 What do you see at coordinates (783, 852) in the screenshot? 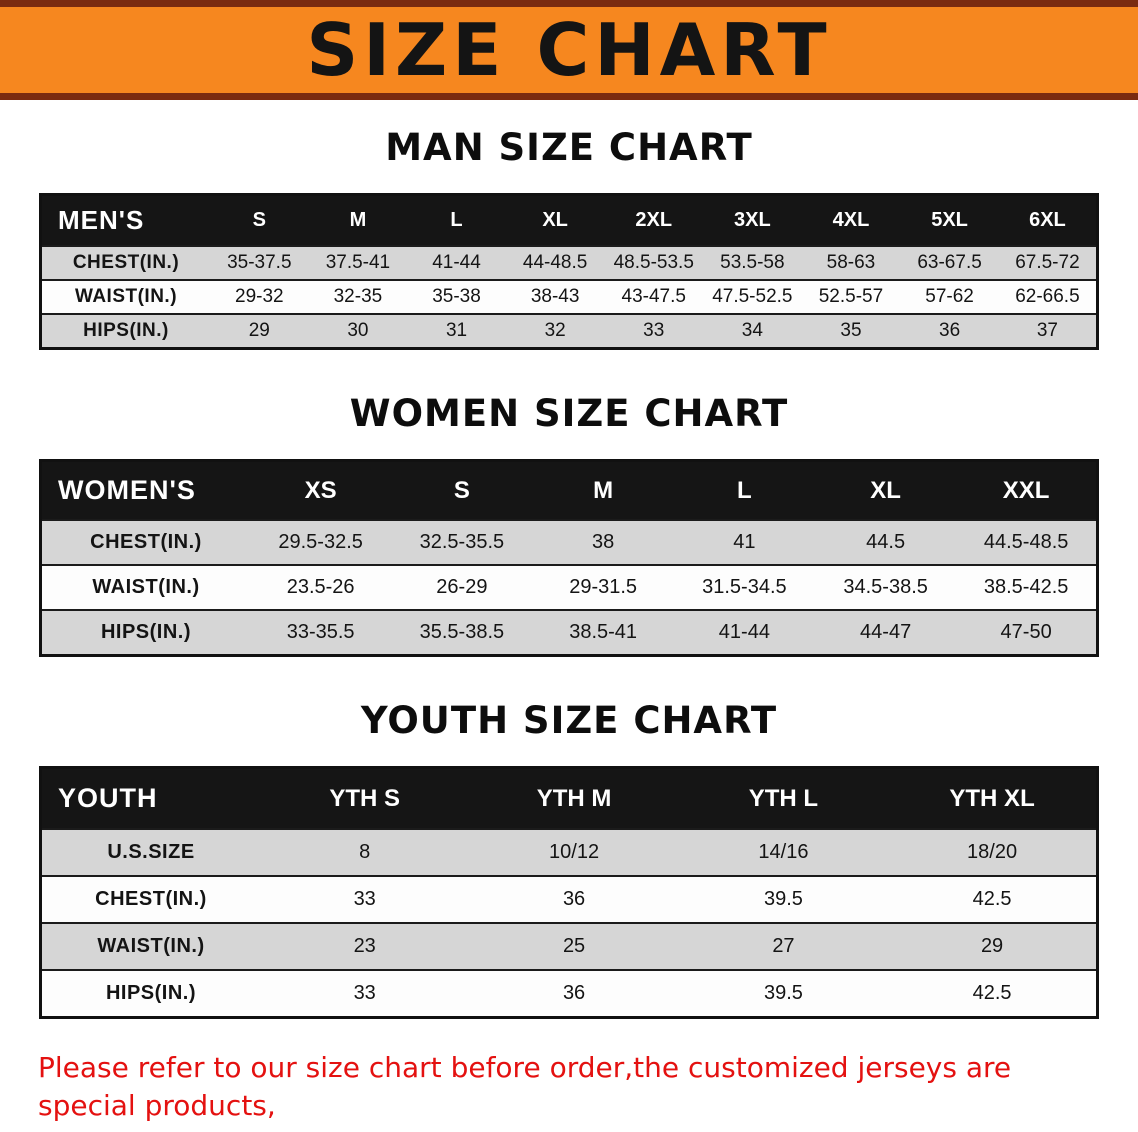
I see `size-value: 14/16` at bounding box center [783, 852].